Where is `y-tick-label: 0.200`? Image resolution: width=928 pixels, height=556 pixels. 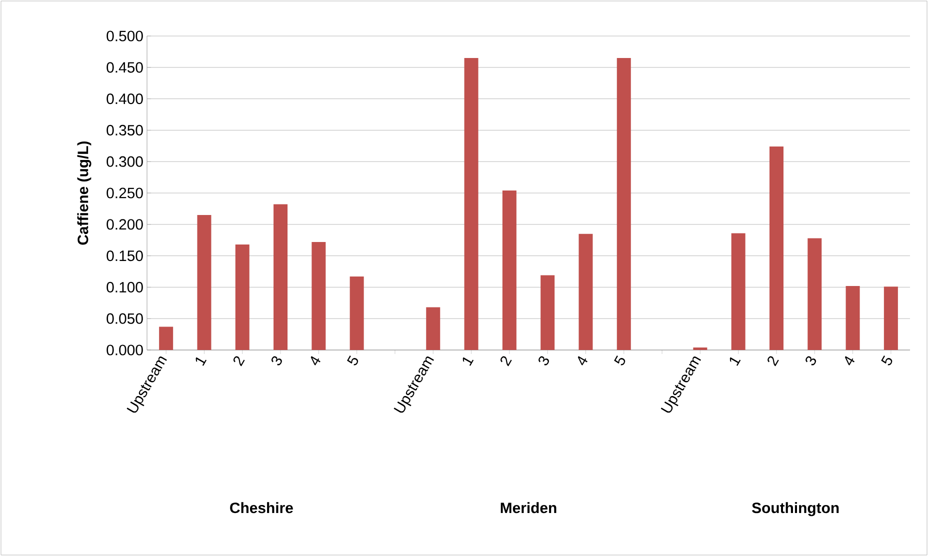
y-tick-label: 0.200 is located at coordinates (124, 224).